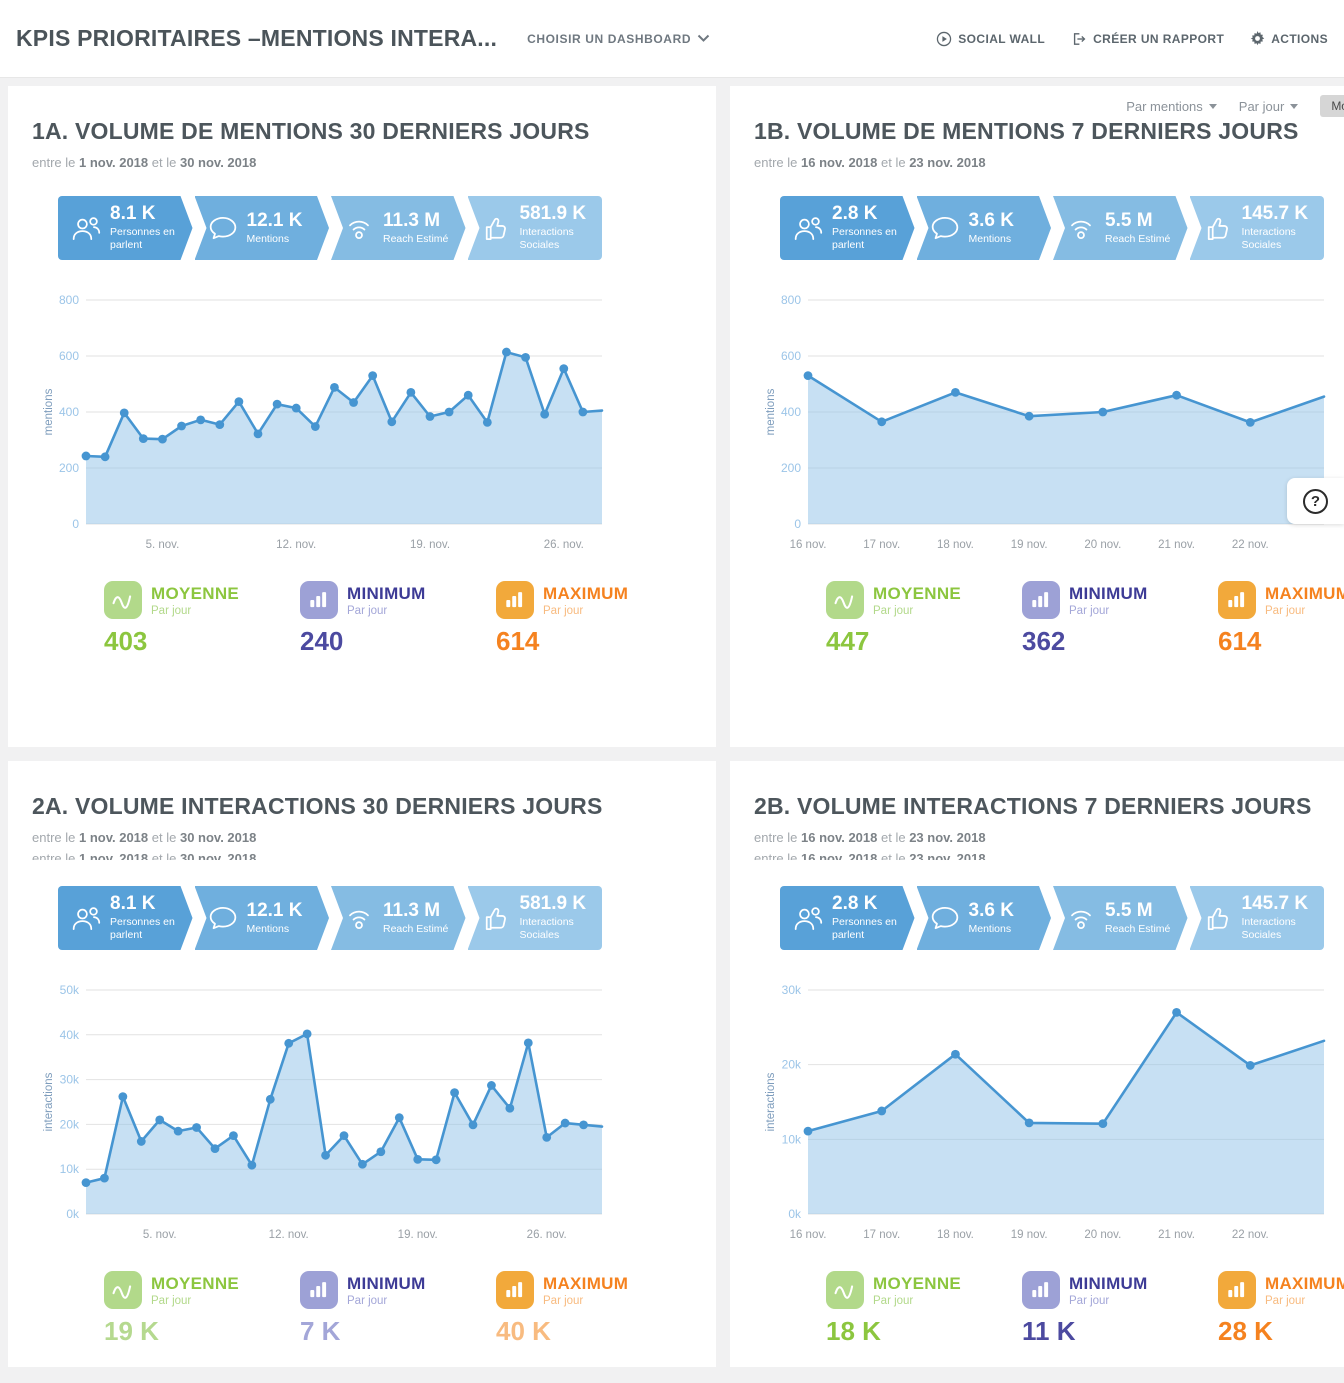  I want to click on kpi-value: 8.1 K, so click(133, 904).